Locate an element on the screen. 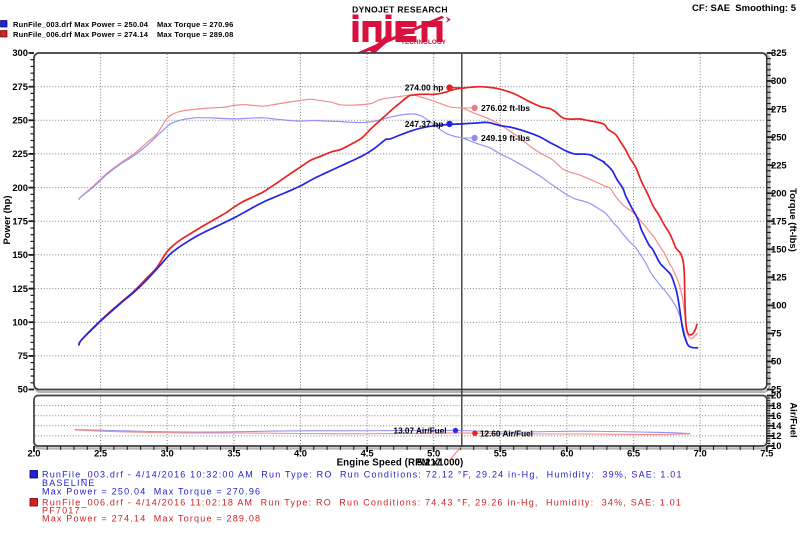 The height and width of the screenshot is (534, 800). svg-text: 12.60 Air/Fuel is located at coordinates (506, 433).